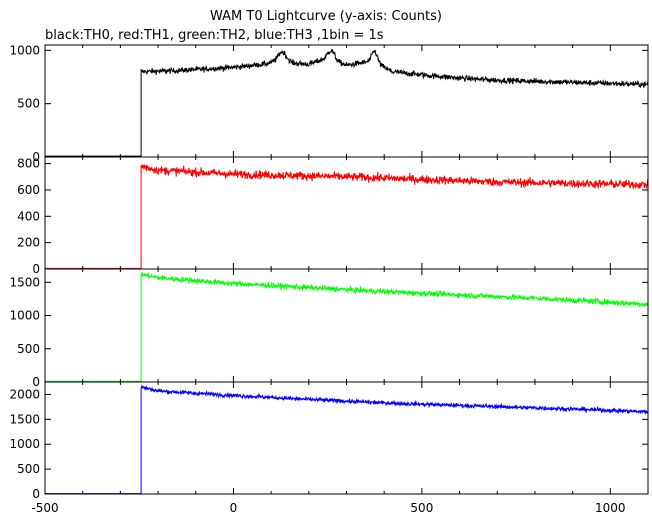  What do you see at coordinates (610, 508) in the screenshot?
I see `x-tick-label: 1000` at bounding box center [610, 508].